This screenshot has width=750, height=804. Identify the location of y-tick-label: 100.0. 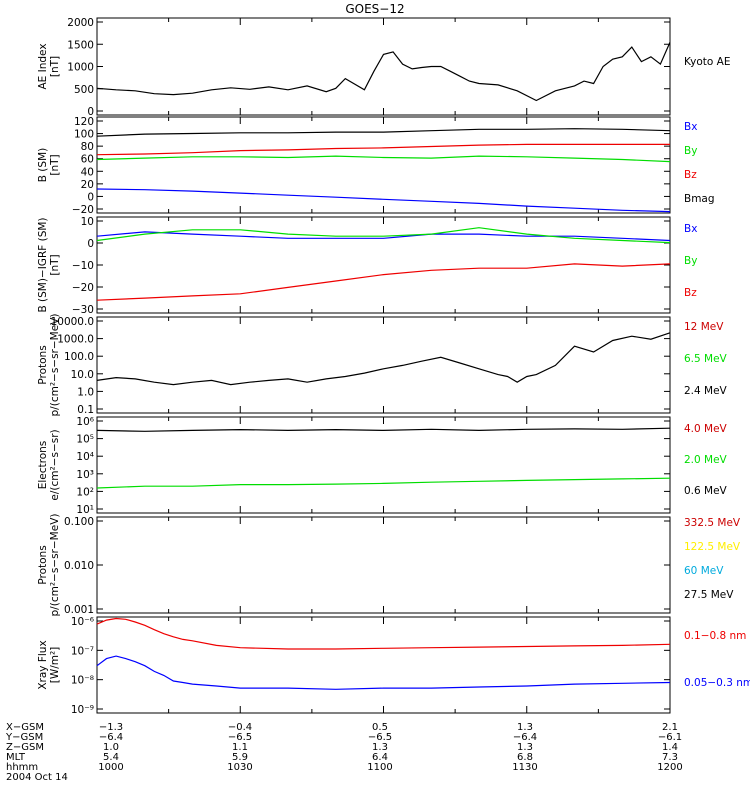
(79, 357).